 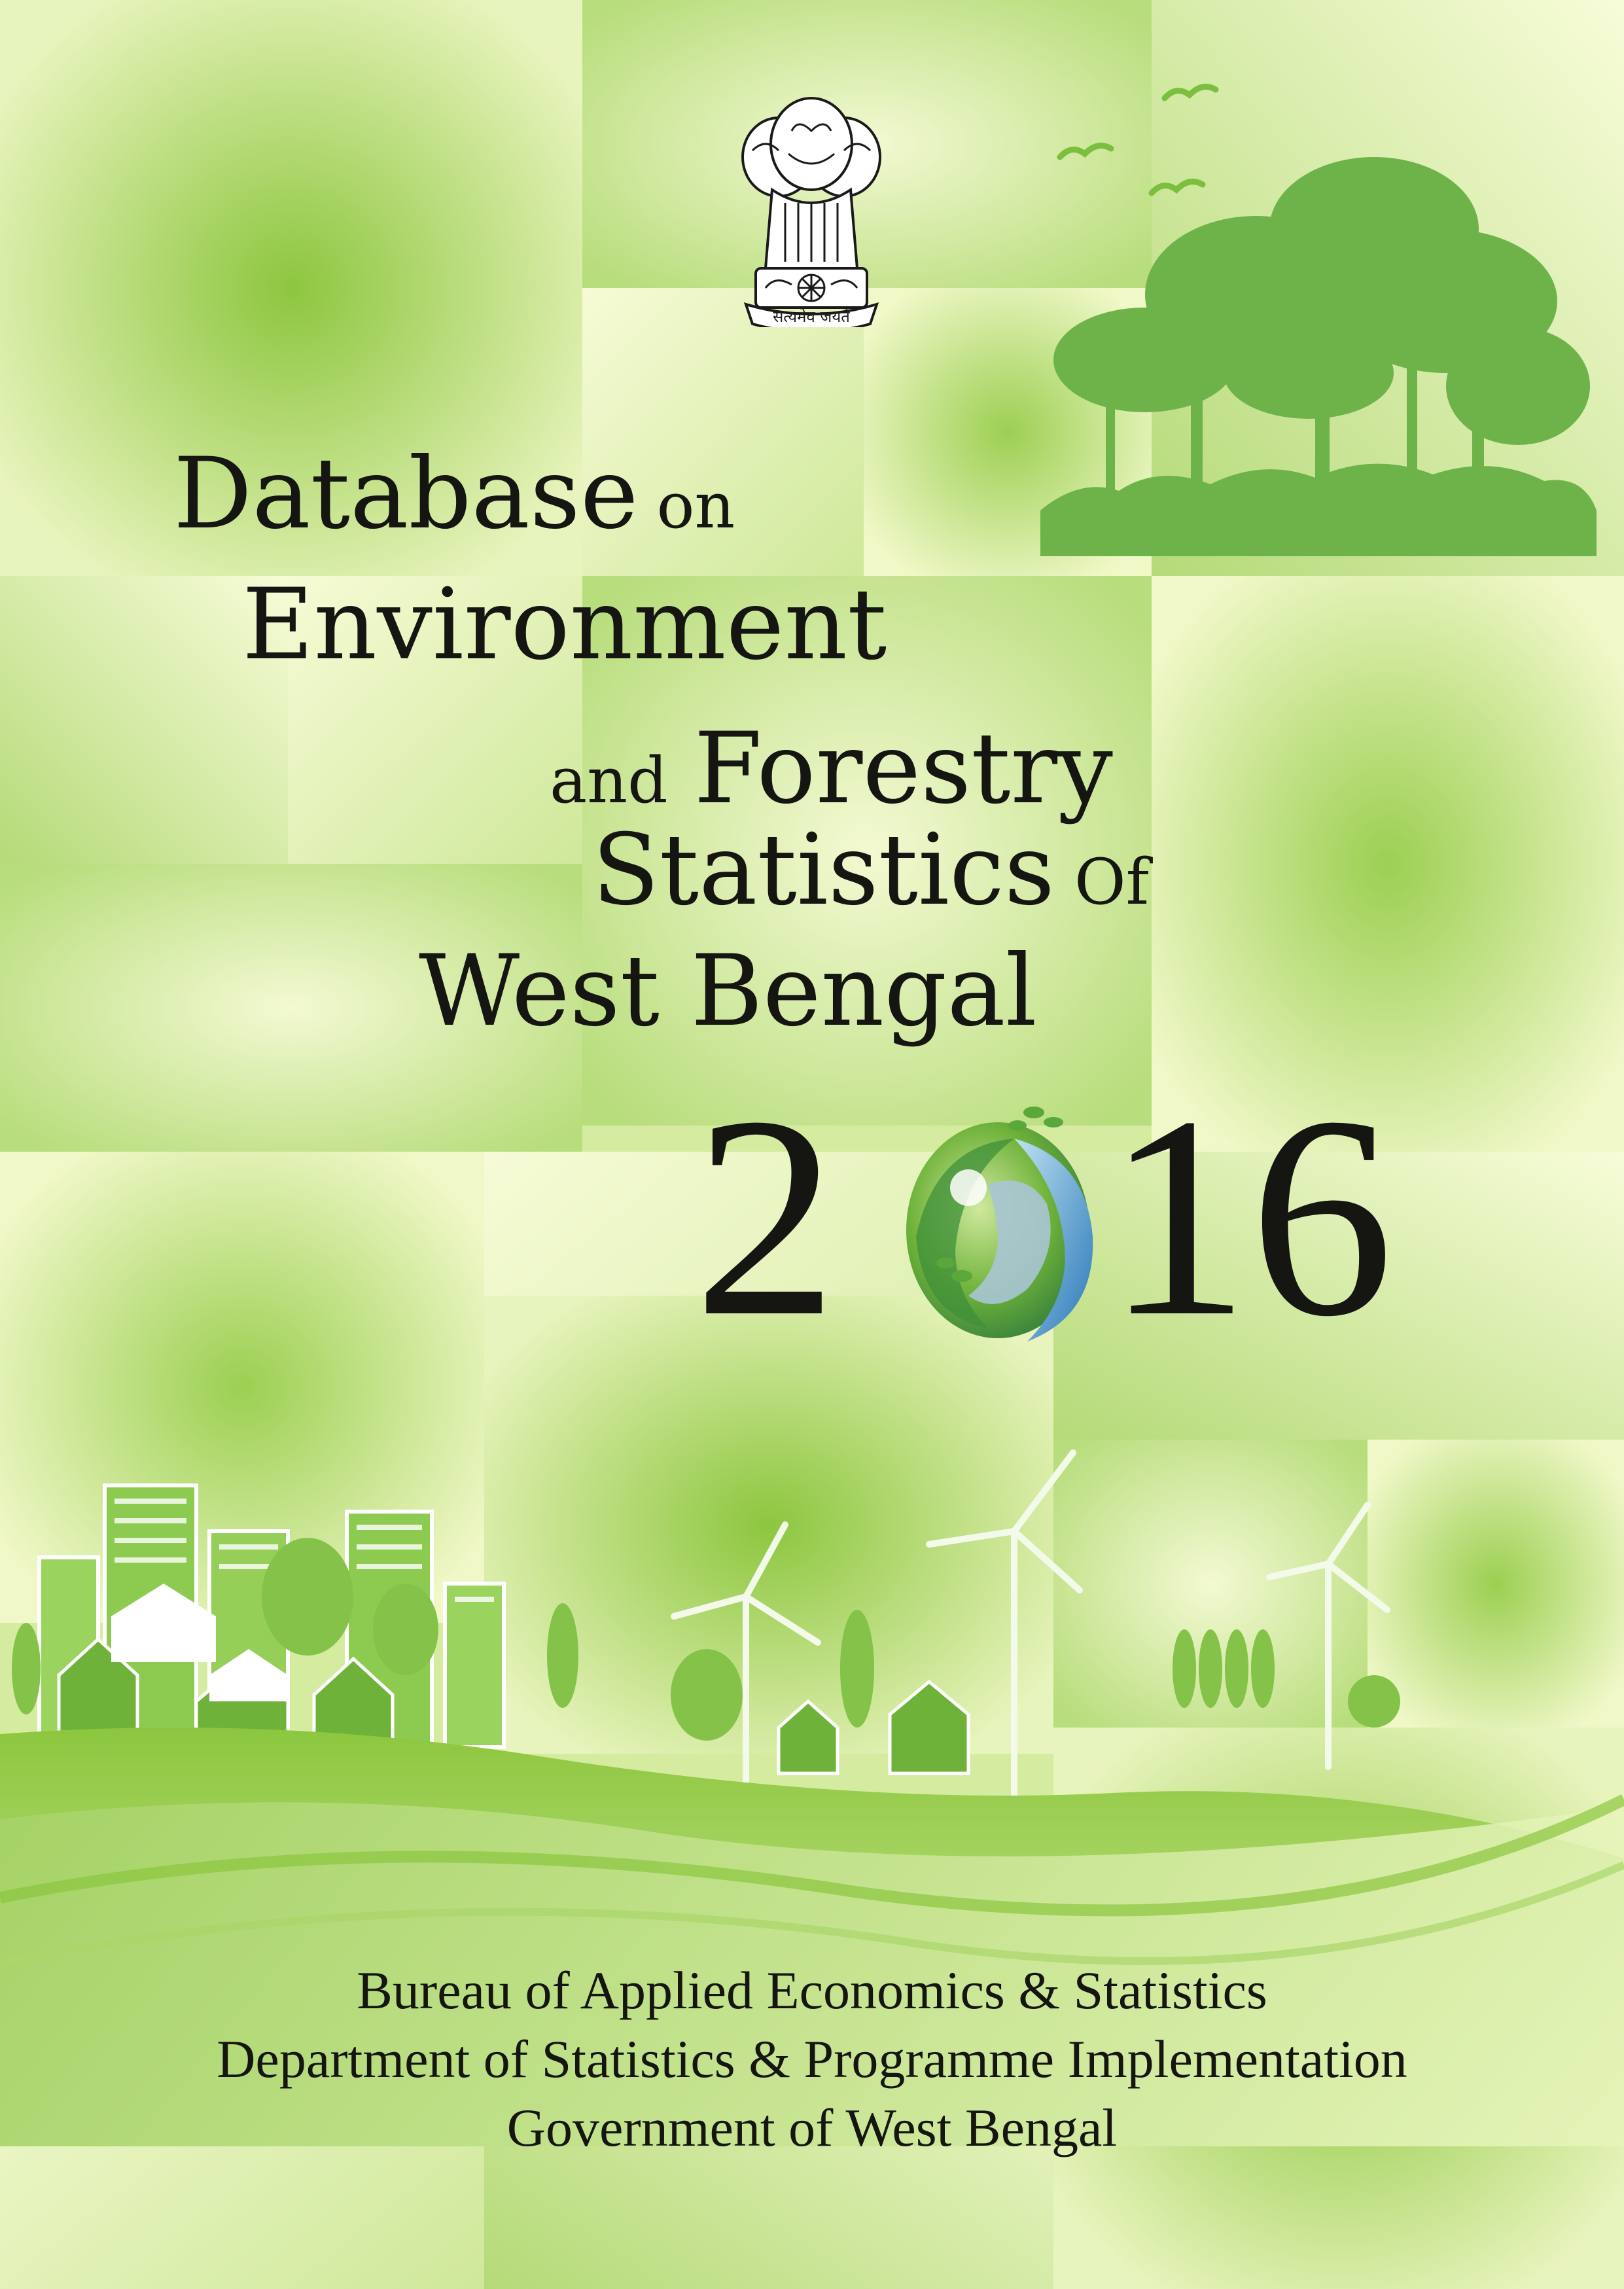 I want to click on national-emblem-icon: सत्यमेव जयते, so click(x=811, y=212).